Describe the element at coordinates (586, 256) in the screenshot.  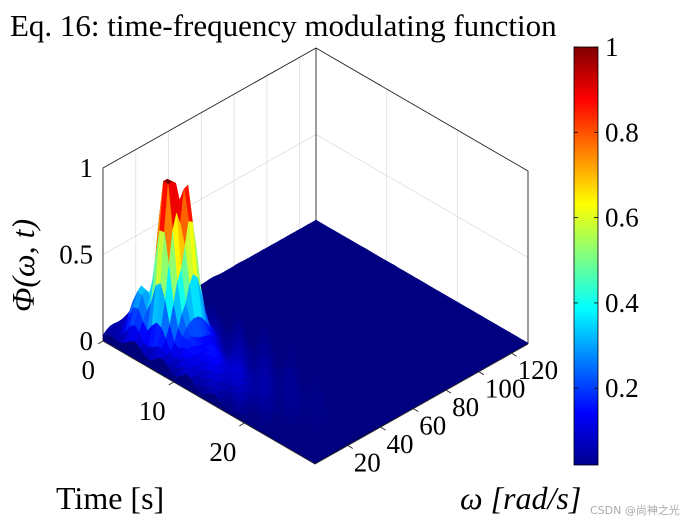
I see `colorbar` at that location.